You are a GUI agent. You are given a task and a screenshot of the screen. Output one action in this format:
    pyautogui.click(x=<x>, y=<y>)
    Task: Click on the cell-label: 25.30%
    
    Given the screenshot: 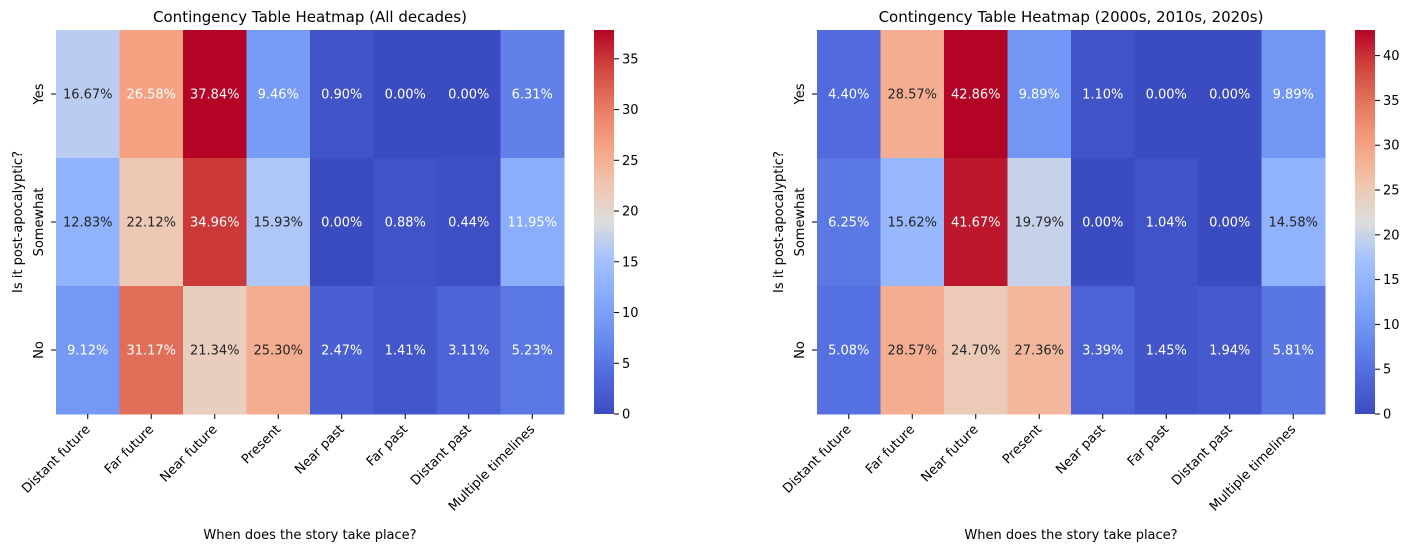 What is the action you would take?
    pyautogui.click(x=278, y=351)
    